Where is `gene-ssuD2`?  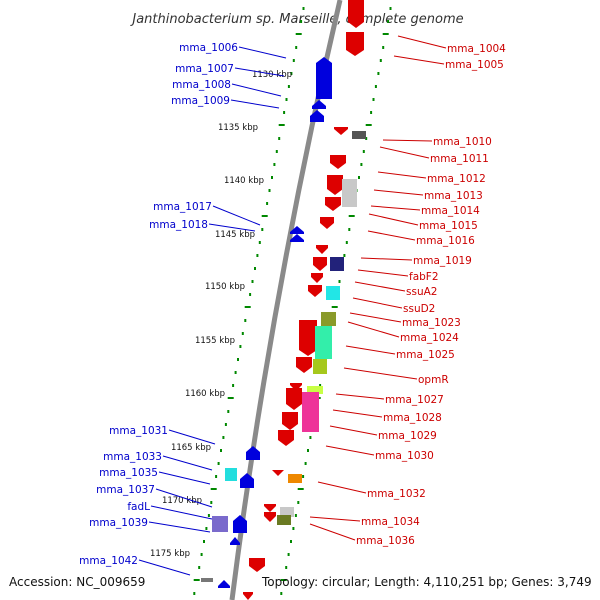 gene-ssuD2 is located at coordinates (315, 291).